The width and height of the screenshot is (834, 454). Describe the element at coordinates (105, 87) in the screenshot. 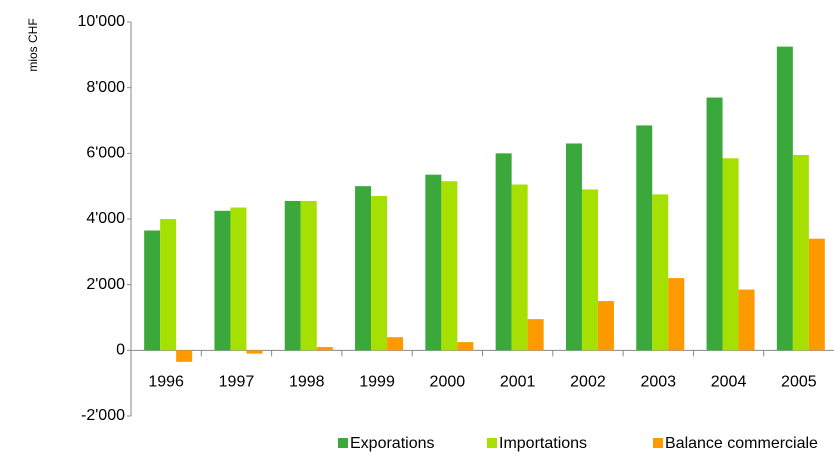

I see `y-tick-label: 8'000` at that location.